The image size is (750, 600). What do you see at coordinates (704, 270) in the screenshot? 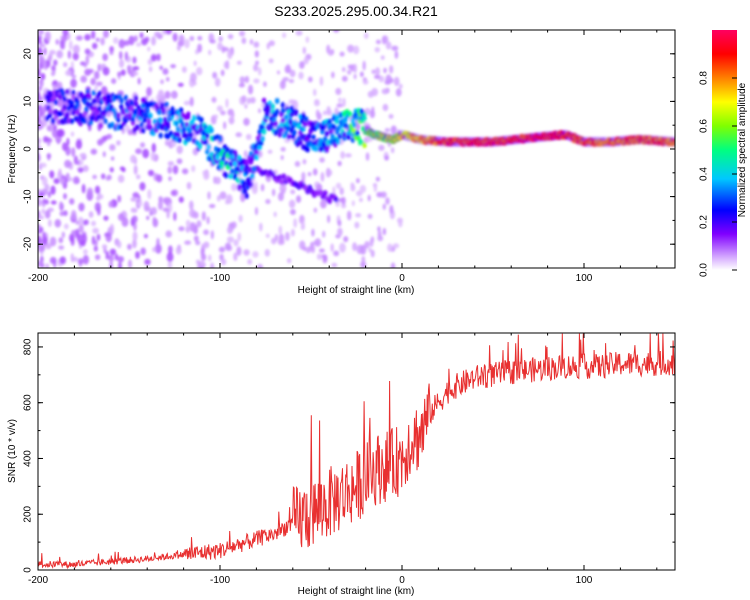
I see `colorbar-tick-label: 0.0` at bounding box center [704, 270].